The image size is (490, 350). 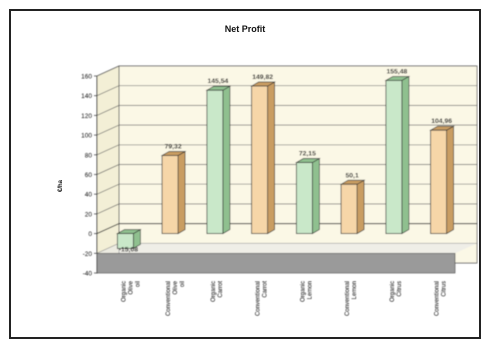 What do you see at coordinates (89, 214) in the screenshot?
I see `y-tick-label: 20` at bounding box center [89, 214].